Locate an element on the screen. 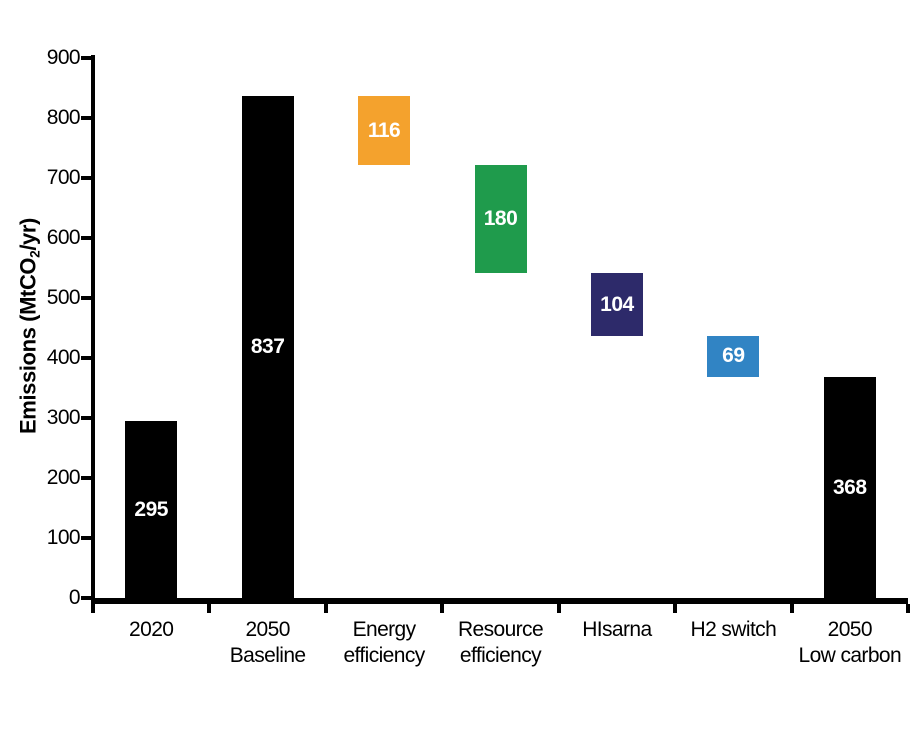 This screenshot has width=923, height=729. y-tick-label-500: 500 is located at coordinates (63, 297).